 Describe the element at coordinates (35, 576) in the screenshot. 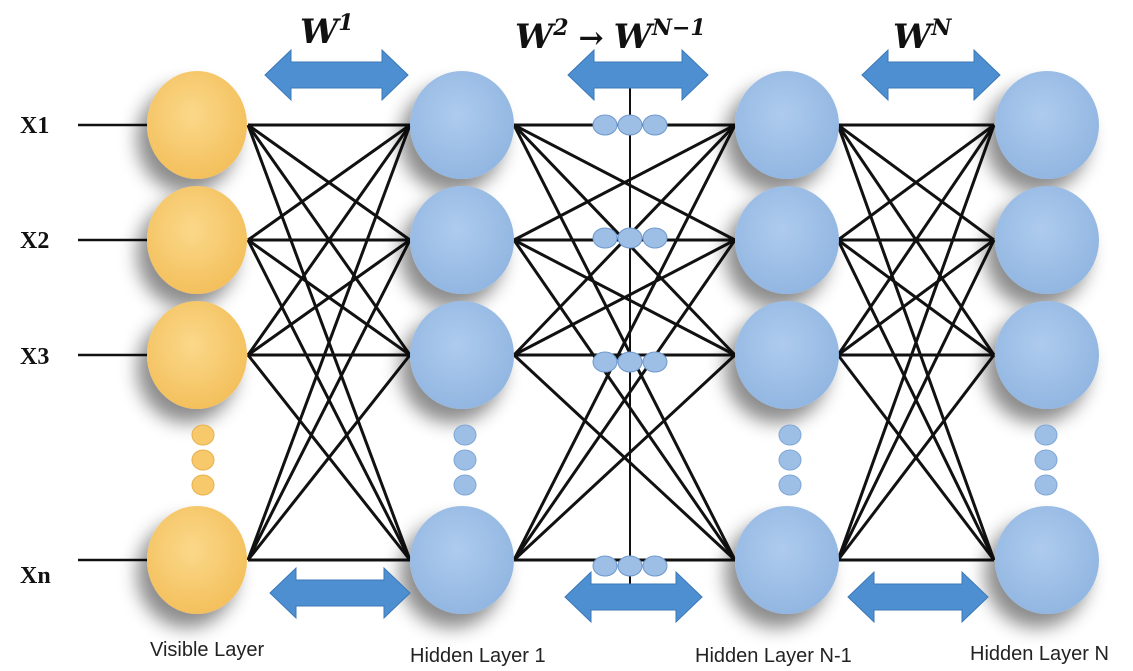

I see `input-label-xn: Xn` at that location.